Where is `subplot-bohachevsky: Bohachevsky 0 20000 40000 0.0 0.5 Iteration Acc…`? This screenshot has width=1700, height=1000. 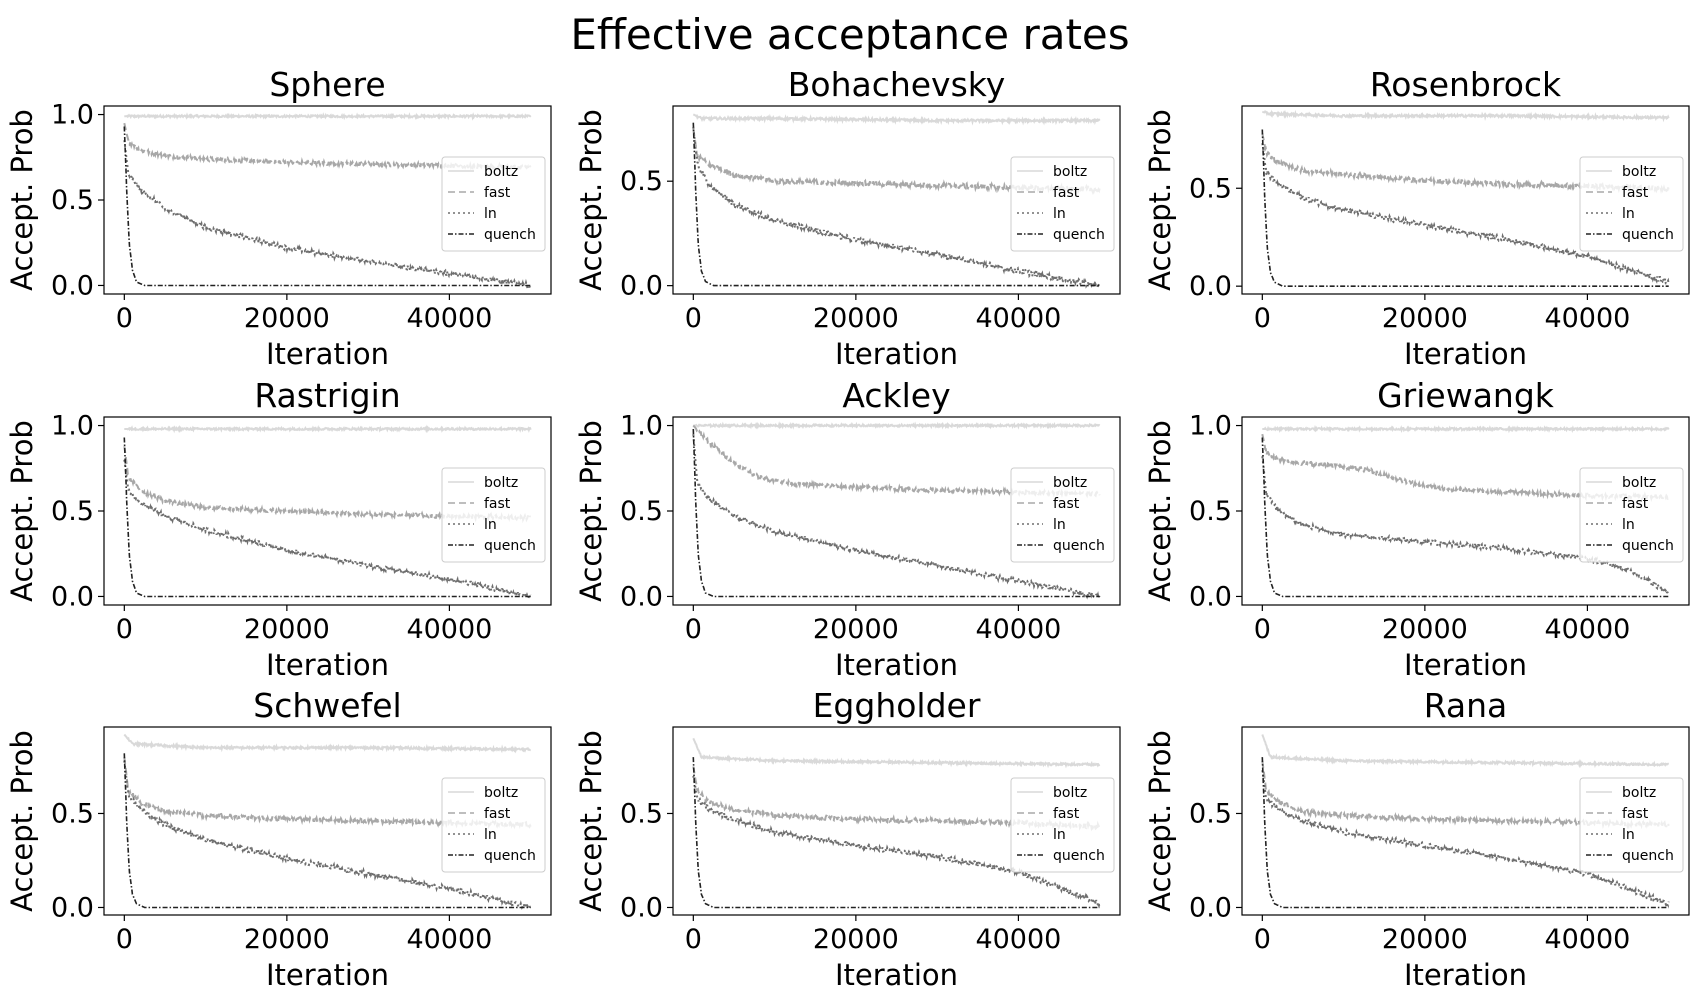 subplot-bohachevsky: Bohachevsky 0 20000 40000 0.0 0.5 Iteration Acc… is located at coordinates (847, 218).